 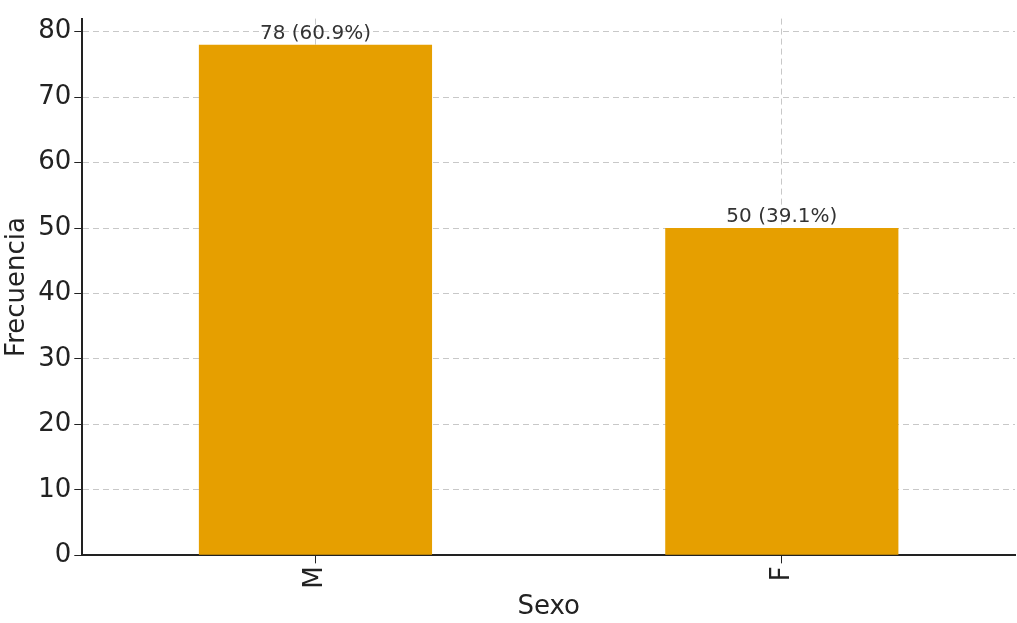 What do you see at coordinates (55, 422) in the screenshot?
I see `y-tick-label: 20` at bounding box center [55, 422].